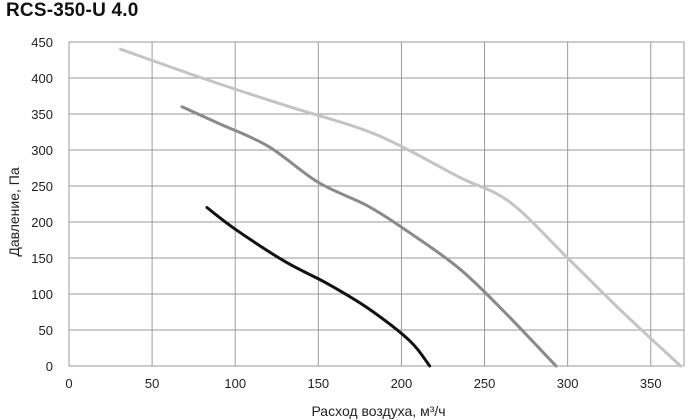  What do you see at coordinates (68, 383) in the screenshot?
I see `x-tick-label: 0` at bounding box center [68, 383].